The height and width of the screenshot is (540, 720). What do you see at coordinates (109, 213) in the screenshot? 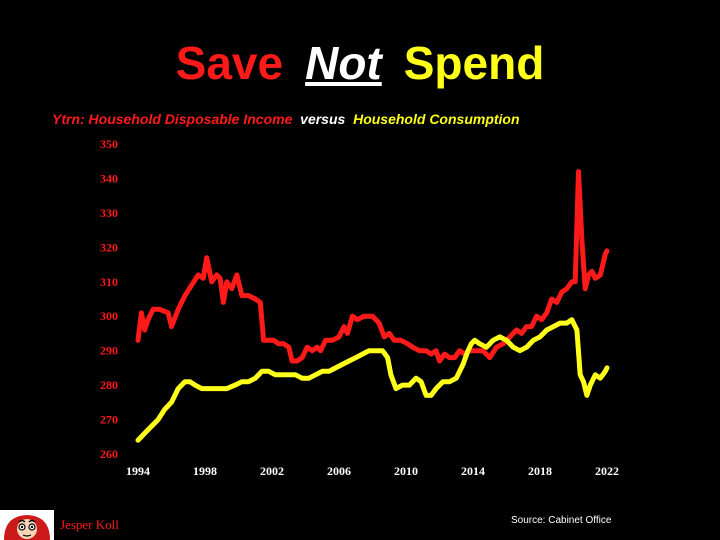
I see `y-tick-label: 330` at bounding box center [109, 213].